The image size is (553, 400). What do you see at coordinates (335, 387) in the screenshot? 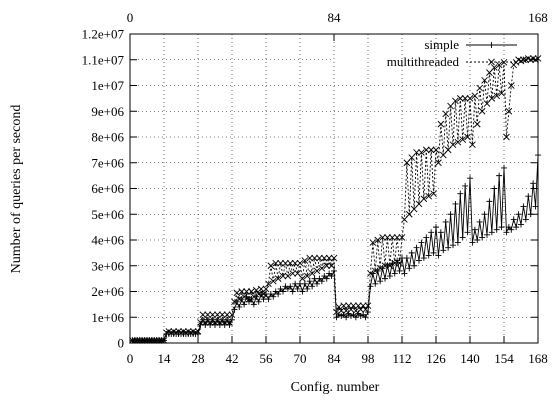
I see `x-axis-title: Config. number` at bounding box center [335, 387].